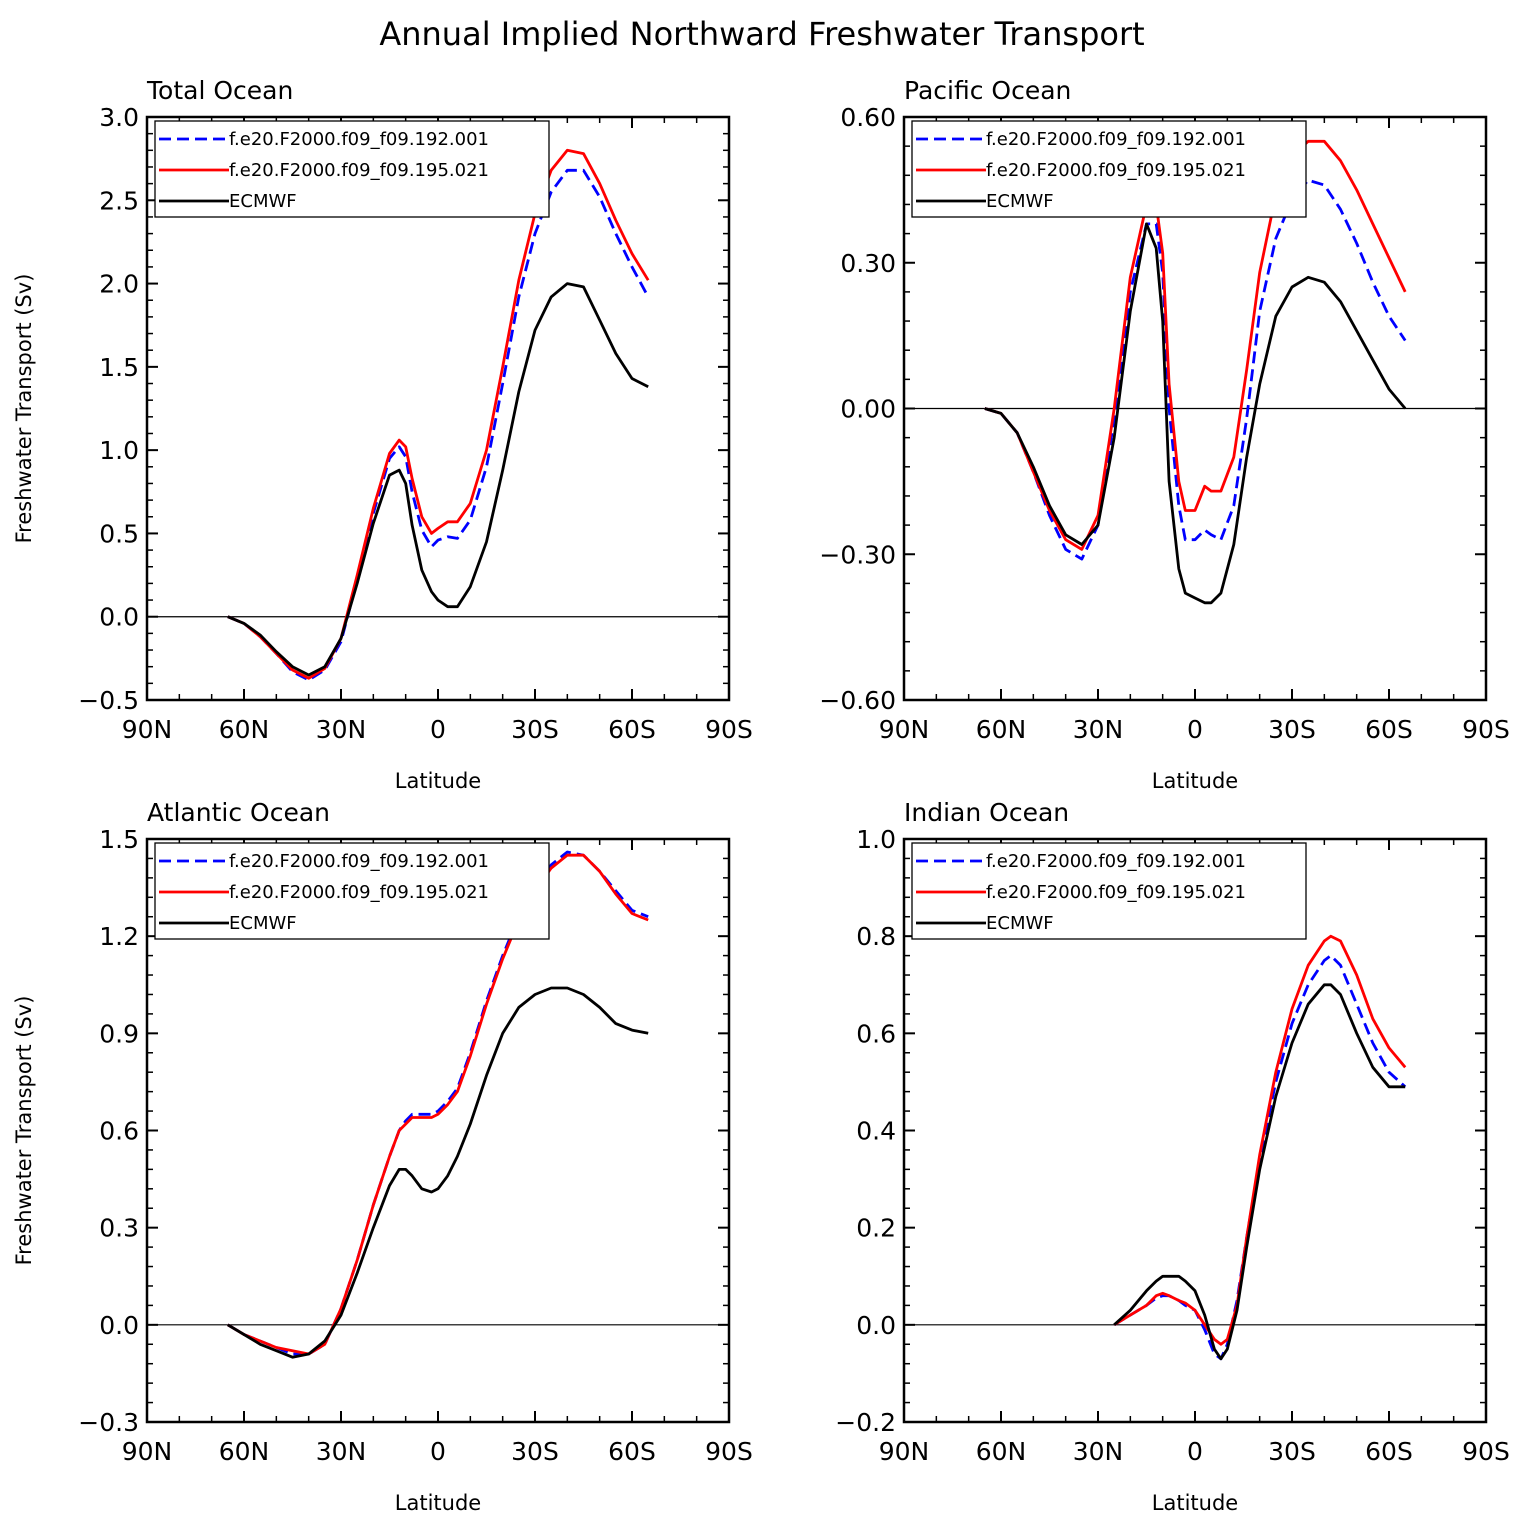 This screenshot has width=1524, height=1527. What do you see at coordinates (987, 90) in the screenshot?
I see `panel-title: Pacific Ocean` at bounding box center [987, 90].